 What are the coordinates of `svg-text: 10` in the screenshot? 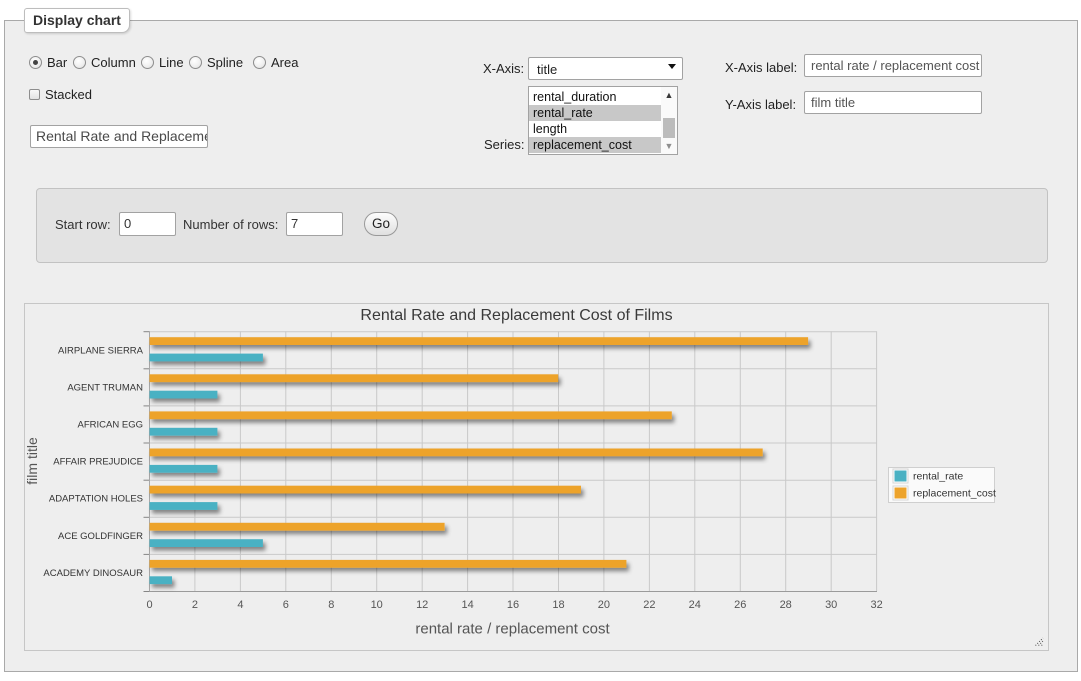 It's located at (377, 605).